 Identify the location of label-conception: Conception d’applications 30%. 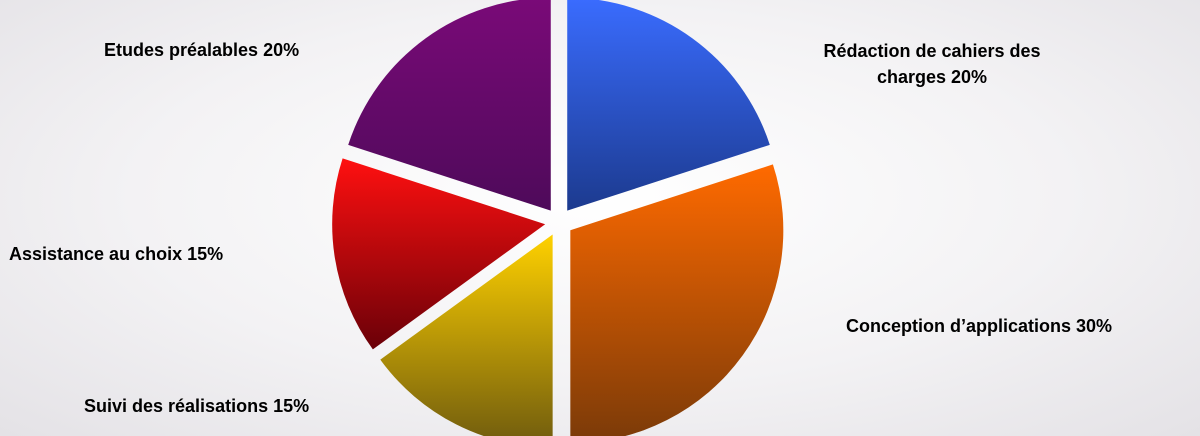
(979, 326).